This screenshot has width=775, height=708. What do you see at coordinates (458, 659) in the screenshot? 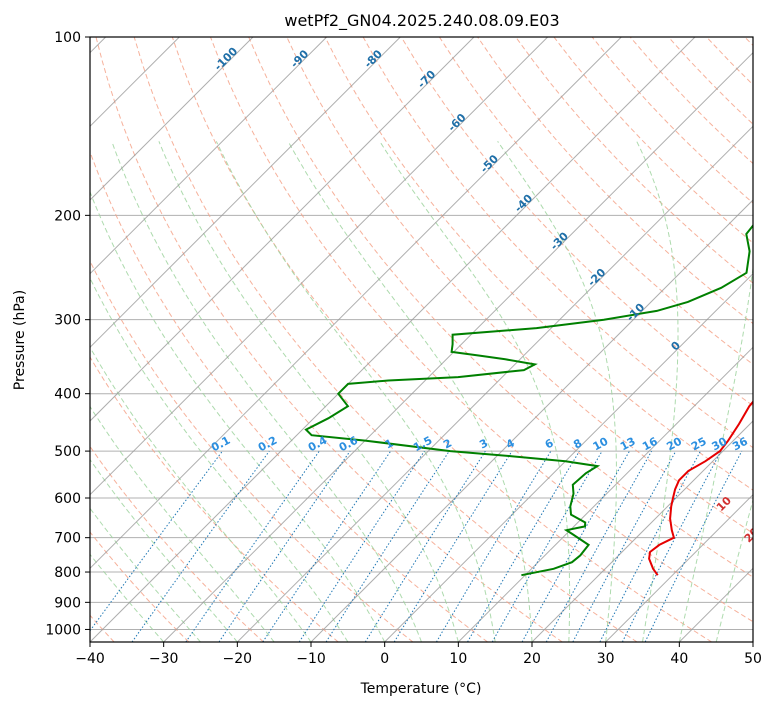
I see `x-tick-label: 10` at bounding box center [458, 659].